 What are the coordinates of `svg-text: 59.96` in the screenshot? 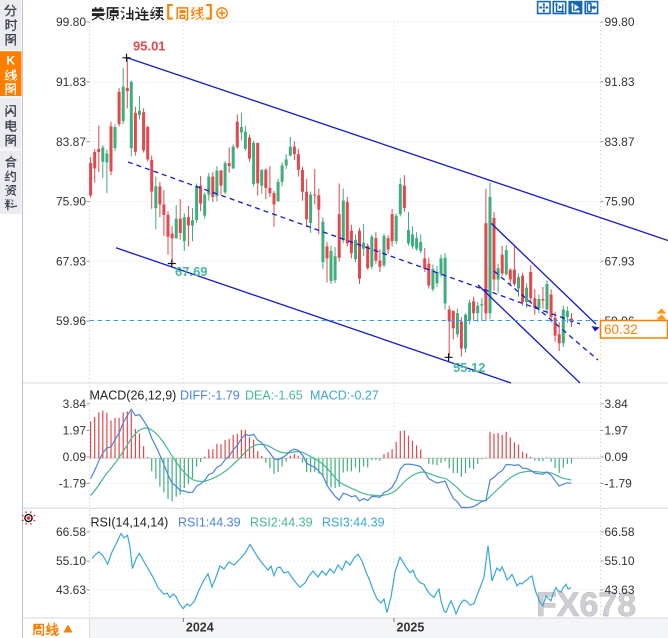 It's located at (71, 321).